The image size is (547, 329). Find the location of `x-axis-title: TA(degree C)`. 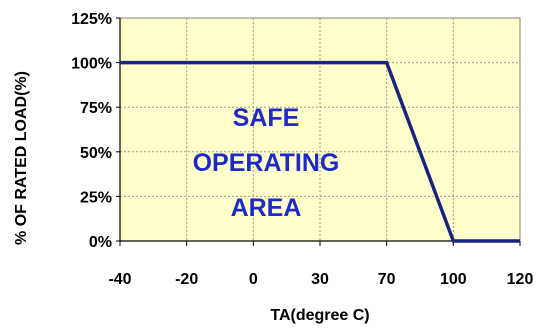

x-axis-title: TA(degree C) is located at coordinates (319, 315).